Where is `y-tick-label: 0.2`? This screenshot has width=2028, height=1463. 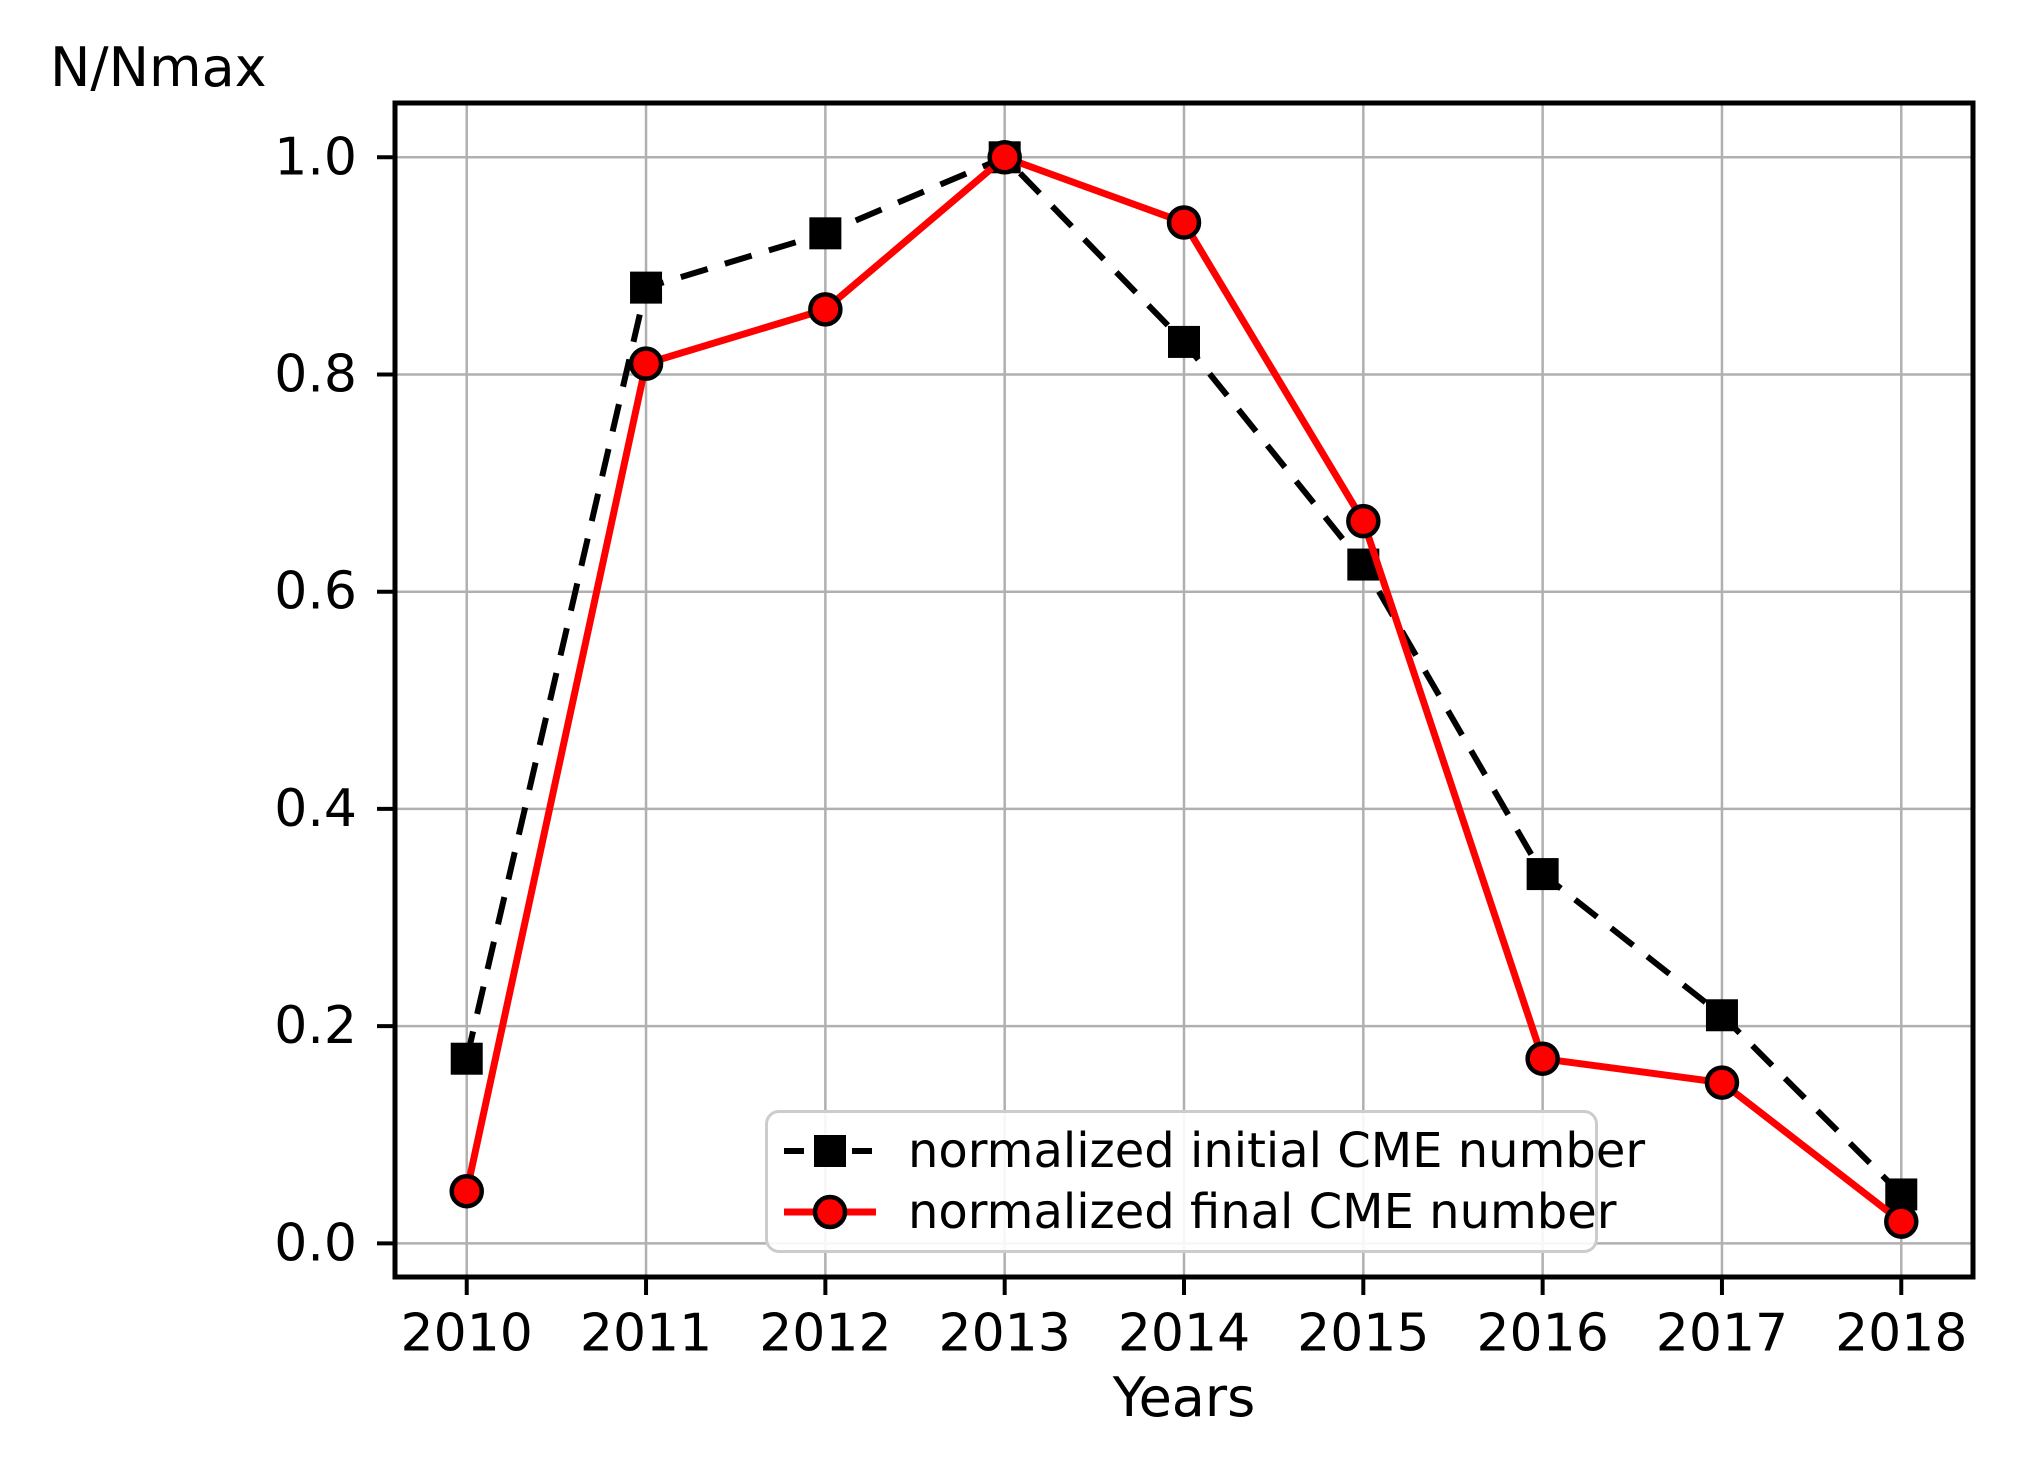 y-tick-label: 0.2 is located at coordinates (315, 1026).